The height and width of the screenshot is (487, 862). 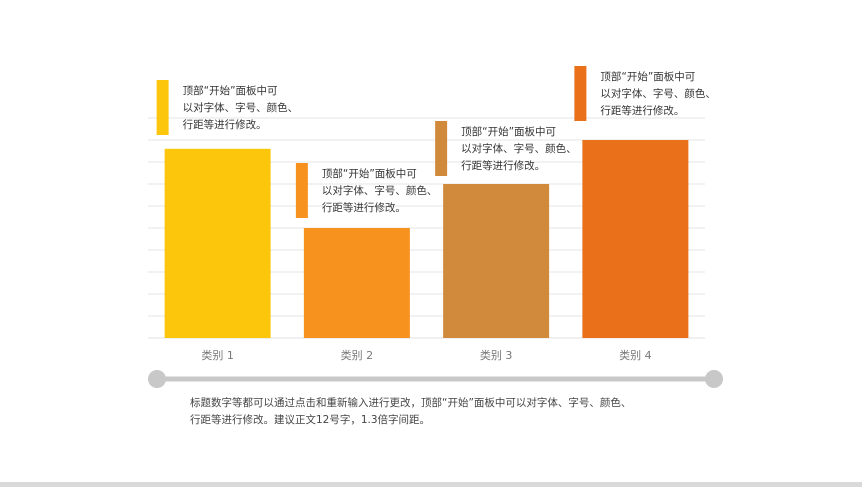 I want to click on callout-text-4: 顶部“开始”面板中可以对字体、字号、颜色、 行距等进行修改。, so click(x=658, y=94).